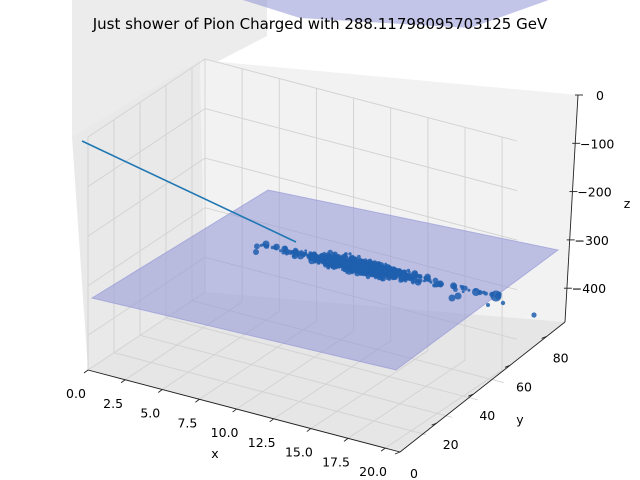 The image size is (640, 480). What do you see at coordinates (482, 387) in the screenshot?
I see `y-axis-line` at bounding box center [482, 387].